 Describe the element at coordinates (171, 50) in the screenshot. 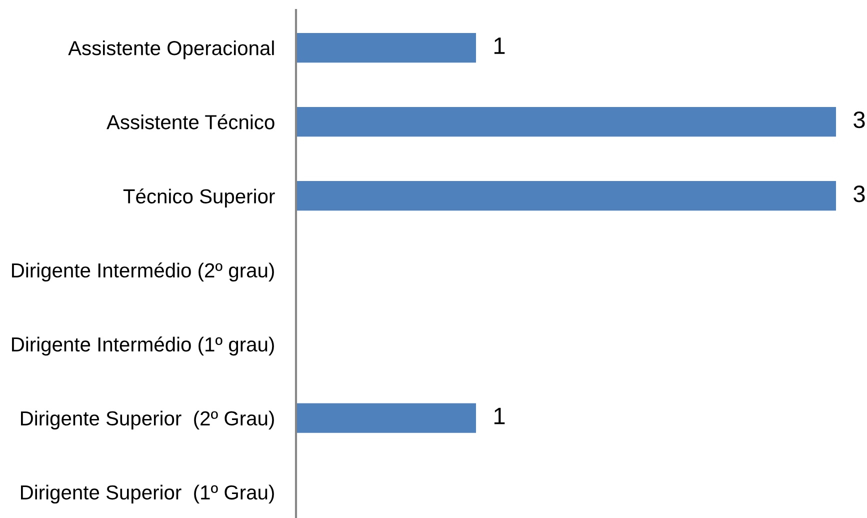

I see `y-tick-label: Assistente Operacional` at that location.